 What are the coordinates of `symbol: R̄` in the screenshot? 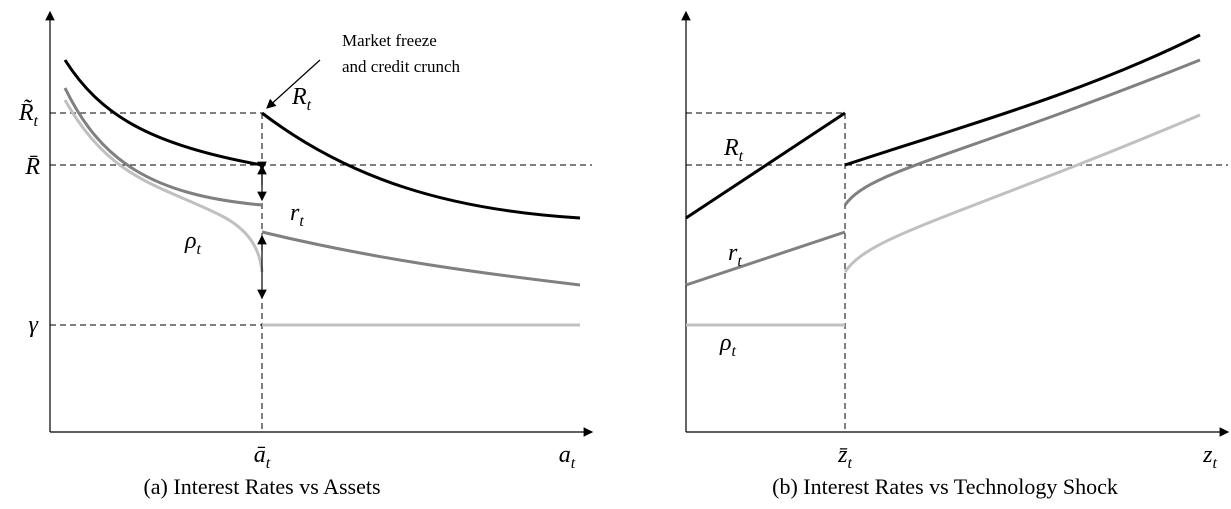 It's located at (32, 167).